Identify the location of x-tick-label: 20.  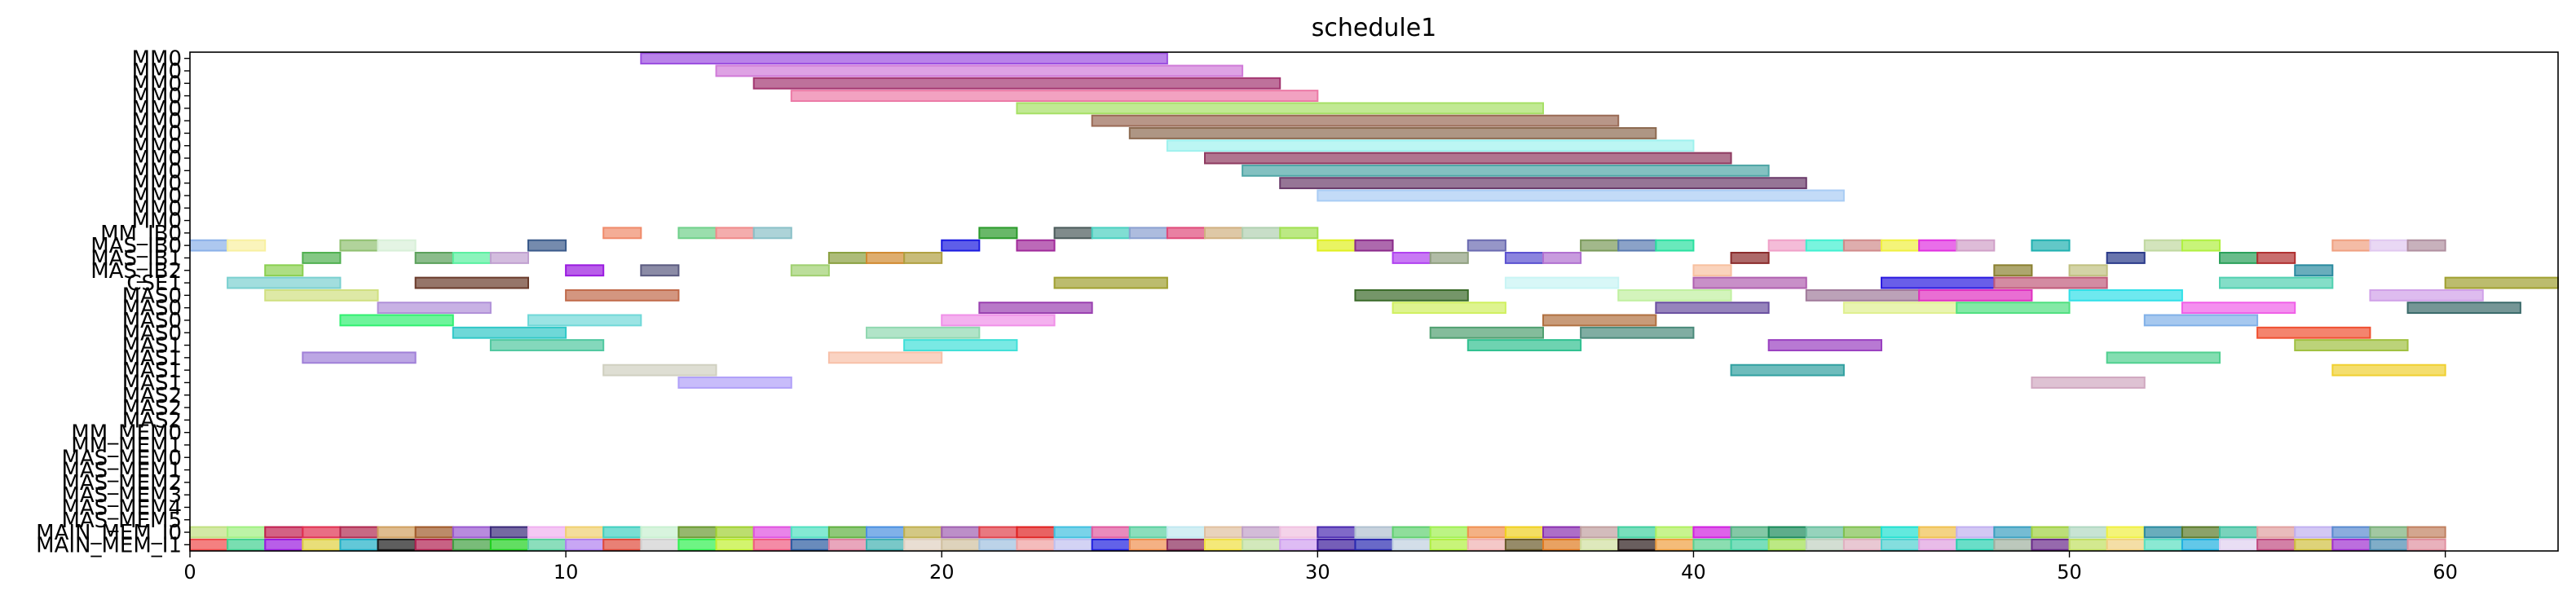
(942, 572).